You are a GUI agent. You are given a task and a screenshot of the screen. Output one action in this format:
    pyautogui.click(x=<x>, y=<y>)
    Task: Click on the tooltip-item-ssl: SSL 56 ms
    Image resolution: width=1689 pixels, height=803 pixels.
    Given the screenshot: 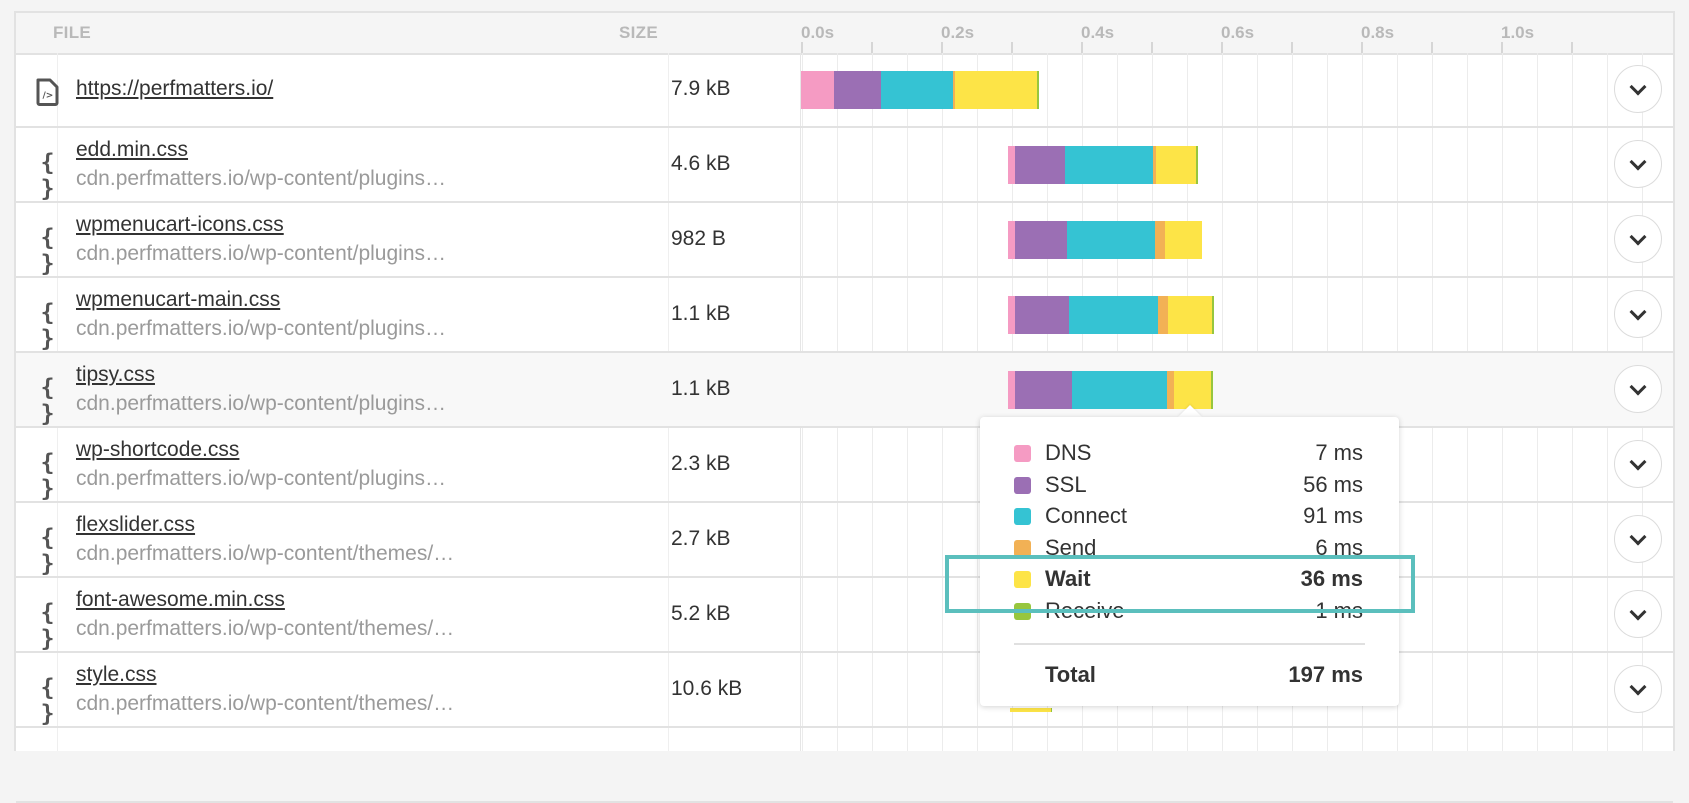 What is the action you would take?
    pyautogui.click(x=1188, y=486)
    